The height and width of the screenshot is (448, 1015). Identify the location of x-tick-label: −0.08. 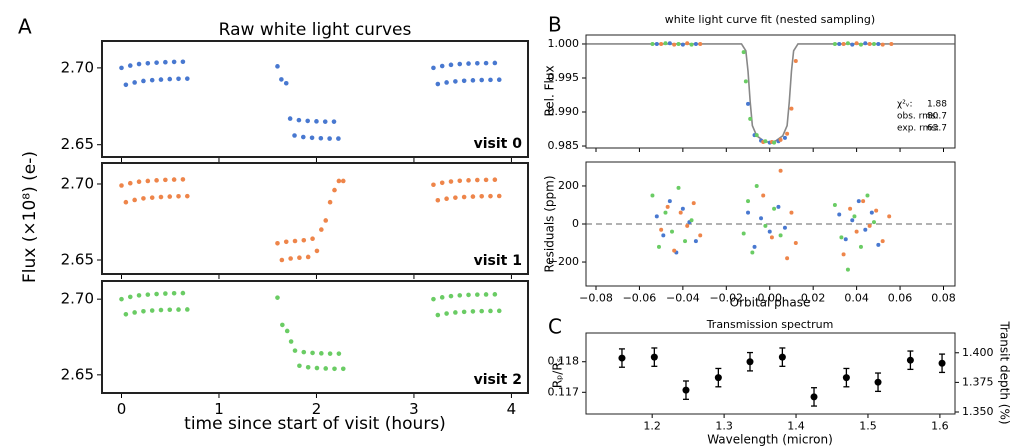
(596, 297).